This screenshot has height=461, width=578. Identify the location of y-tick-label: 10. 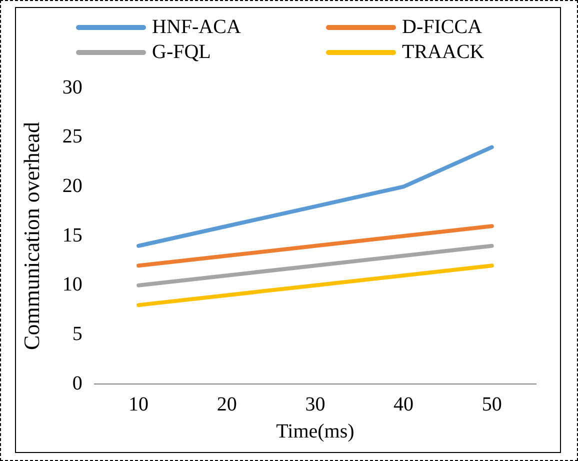
(72, 285).